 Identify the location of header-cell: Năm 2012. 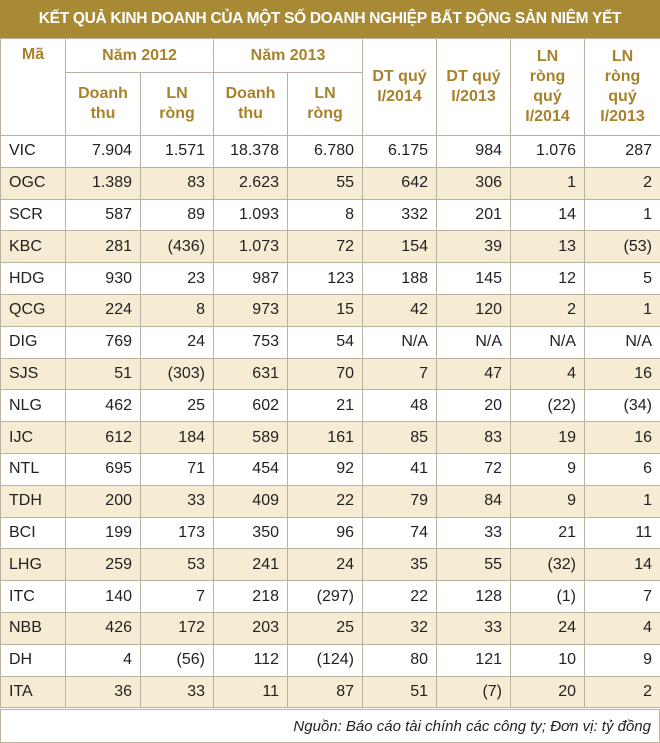
(139, 55).